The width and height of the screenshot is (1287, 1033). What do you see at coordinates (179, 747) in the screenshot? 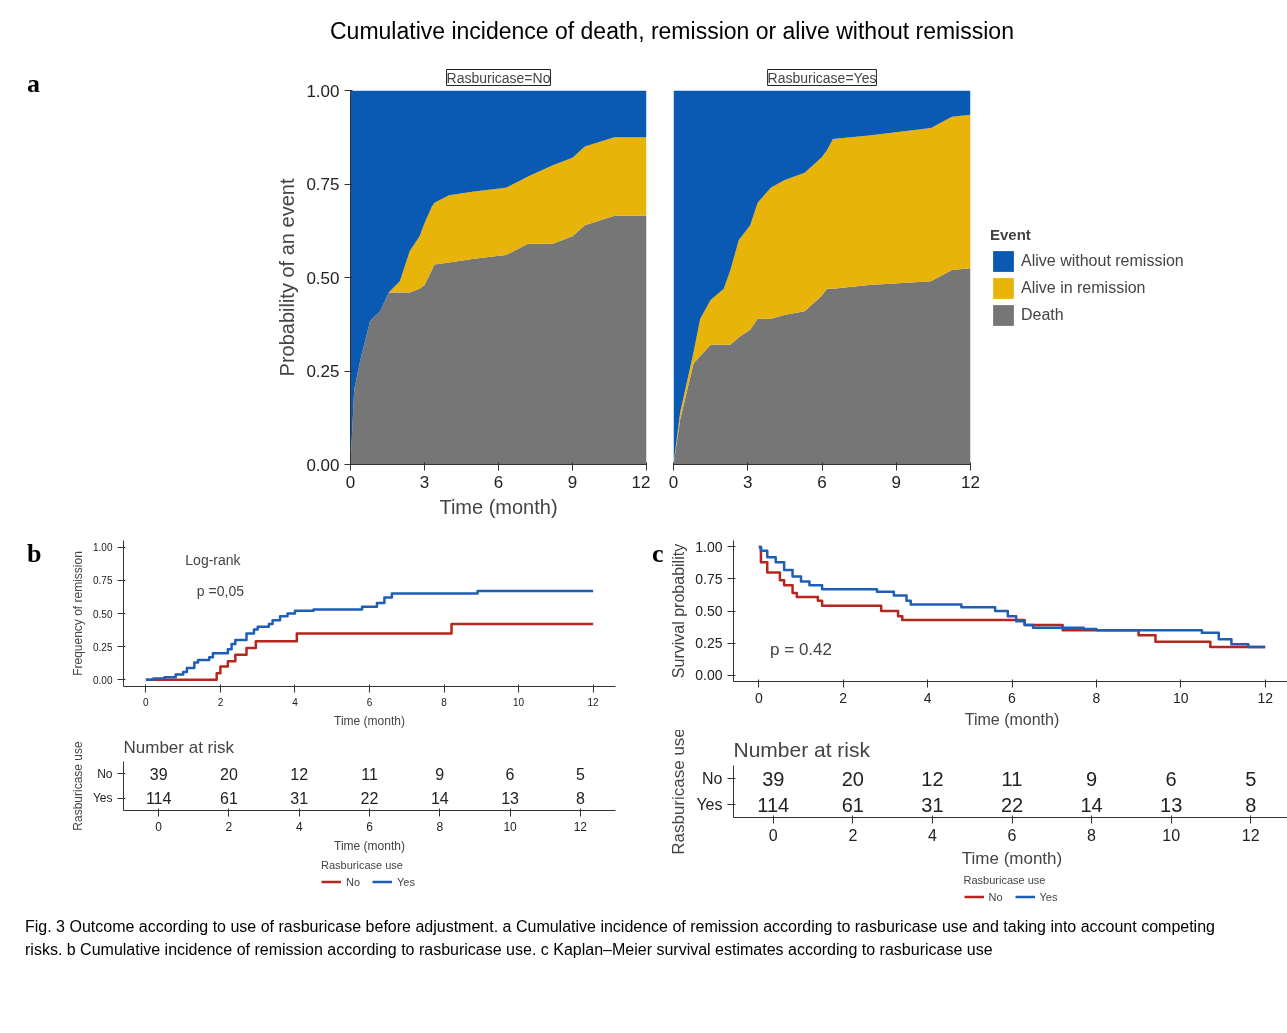
I see `chart-title: Number at risk` at bounding box center [179, 747].